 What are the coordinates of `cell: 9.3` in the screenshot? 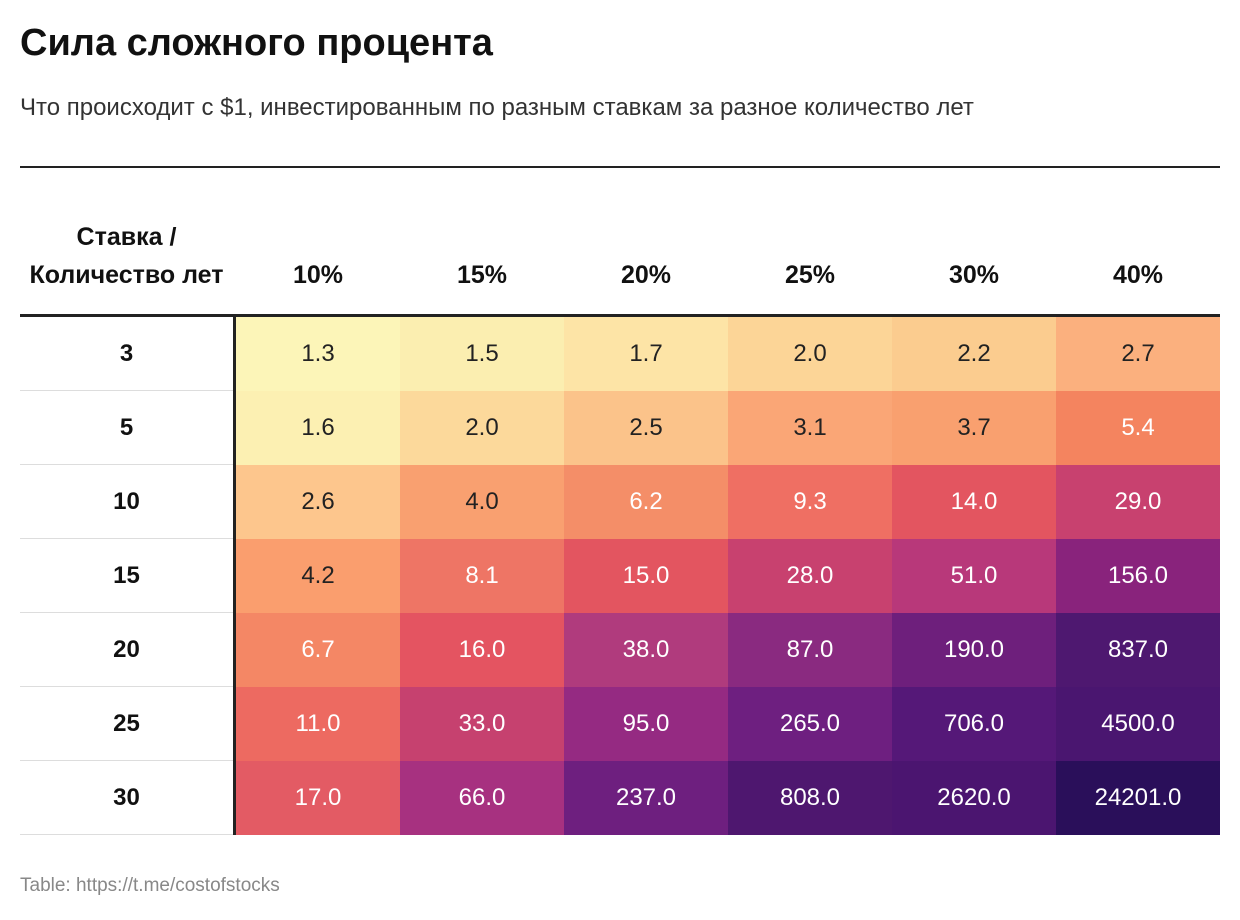 It's located at (810, 502).